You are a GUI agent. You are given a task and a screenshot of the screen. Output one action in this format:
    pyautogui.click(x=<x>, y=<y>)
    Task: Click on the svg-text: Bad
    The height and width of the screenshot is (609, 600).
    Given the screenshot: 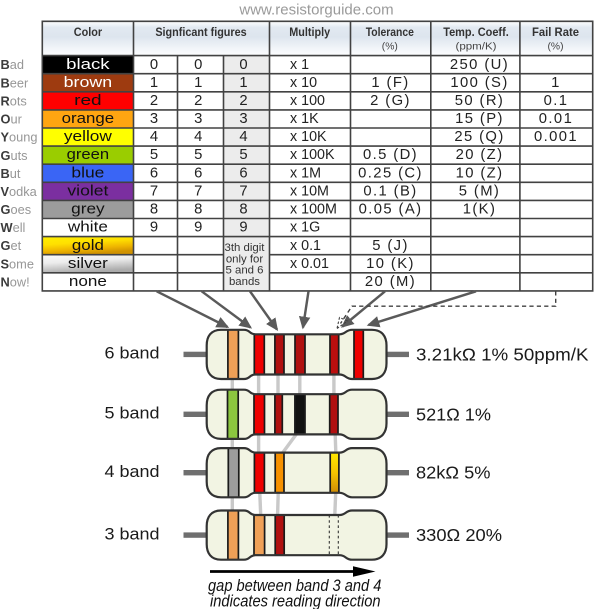 What is the action you would take?
    pyautogui.click(x=12, y=64)
    